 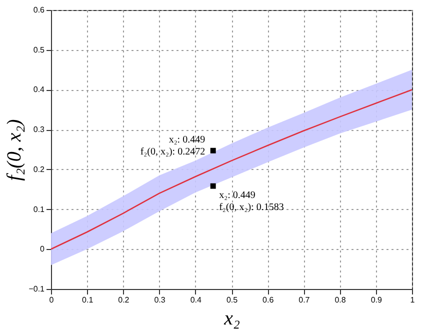 I want to click on x-tick-label: 1, so click(x=413, y=300).